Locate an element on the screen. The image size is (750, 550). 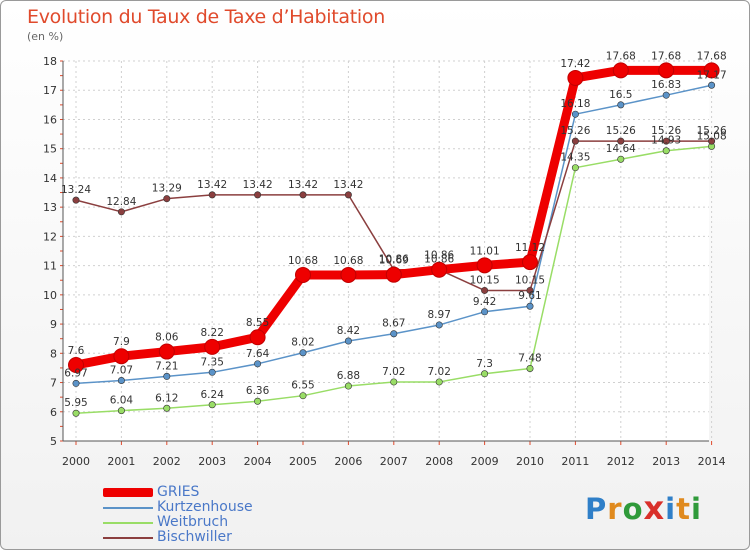
y-tick-label: 6 is located at coordinates (53, 412).